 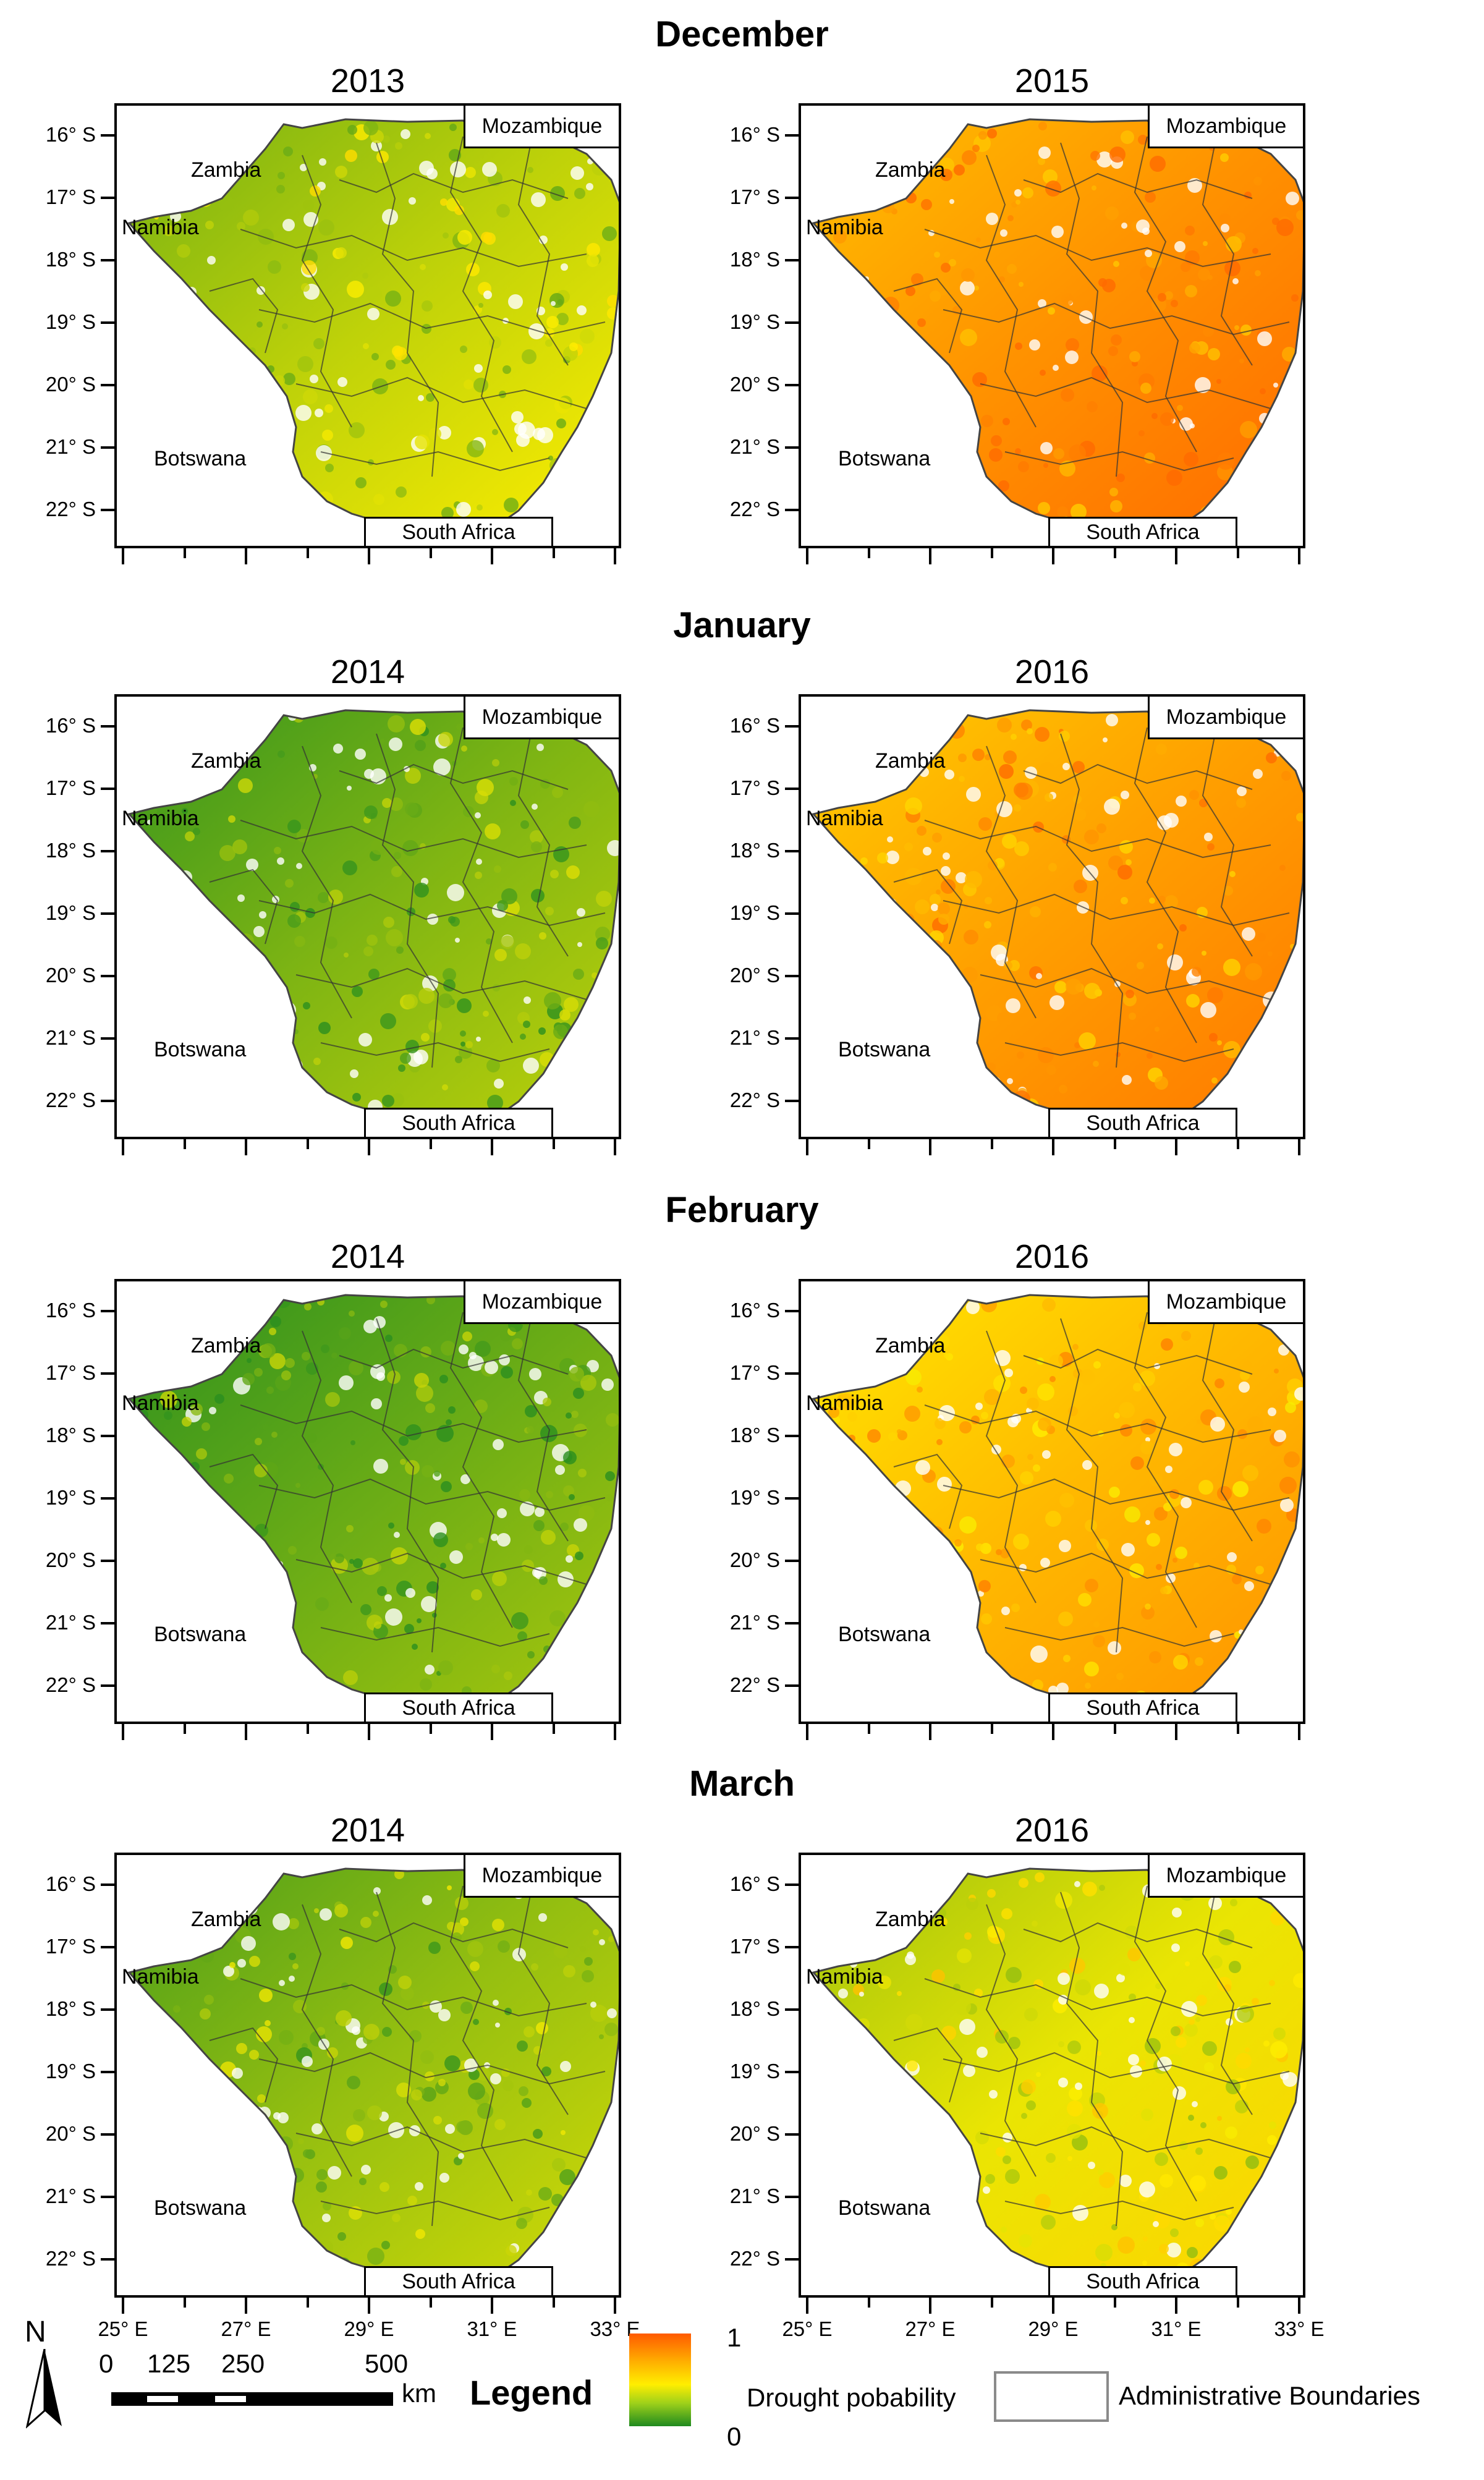 What do you see at coordinates (252, 2399) in the screenshot?
I see `scale-bar` at bounding box center [252, 2399].